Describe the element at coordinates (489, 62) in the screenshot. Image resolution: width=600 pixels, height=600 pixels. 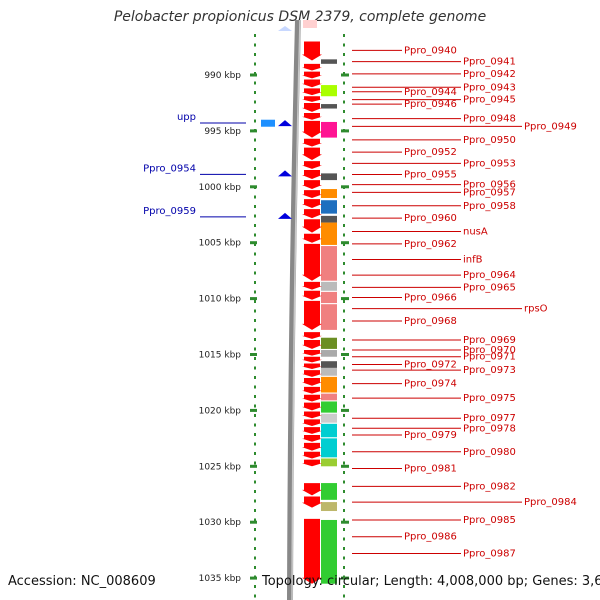
I see `right-gene-label: Ppro_0941` at that location.